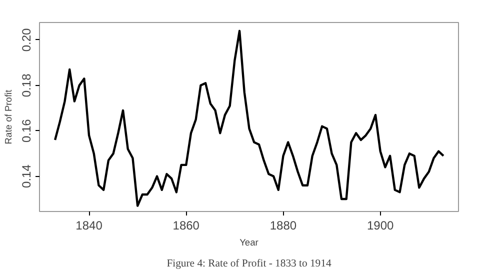  What do you see at coordinates (27, 176) in the screenshot?
I see `y-tick-label: 0.14` at bounding box center [27, 176].